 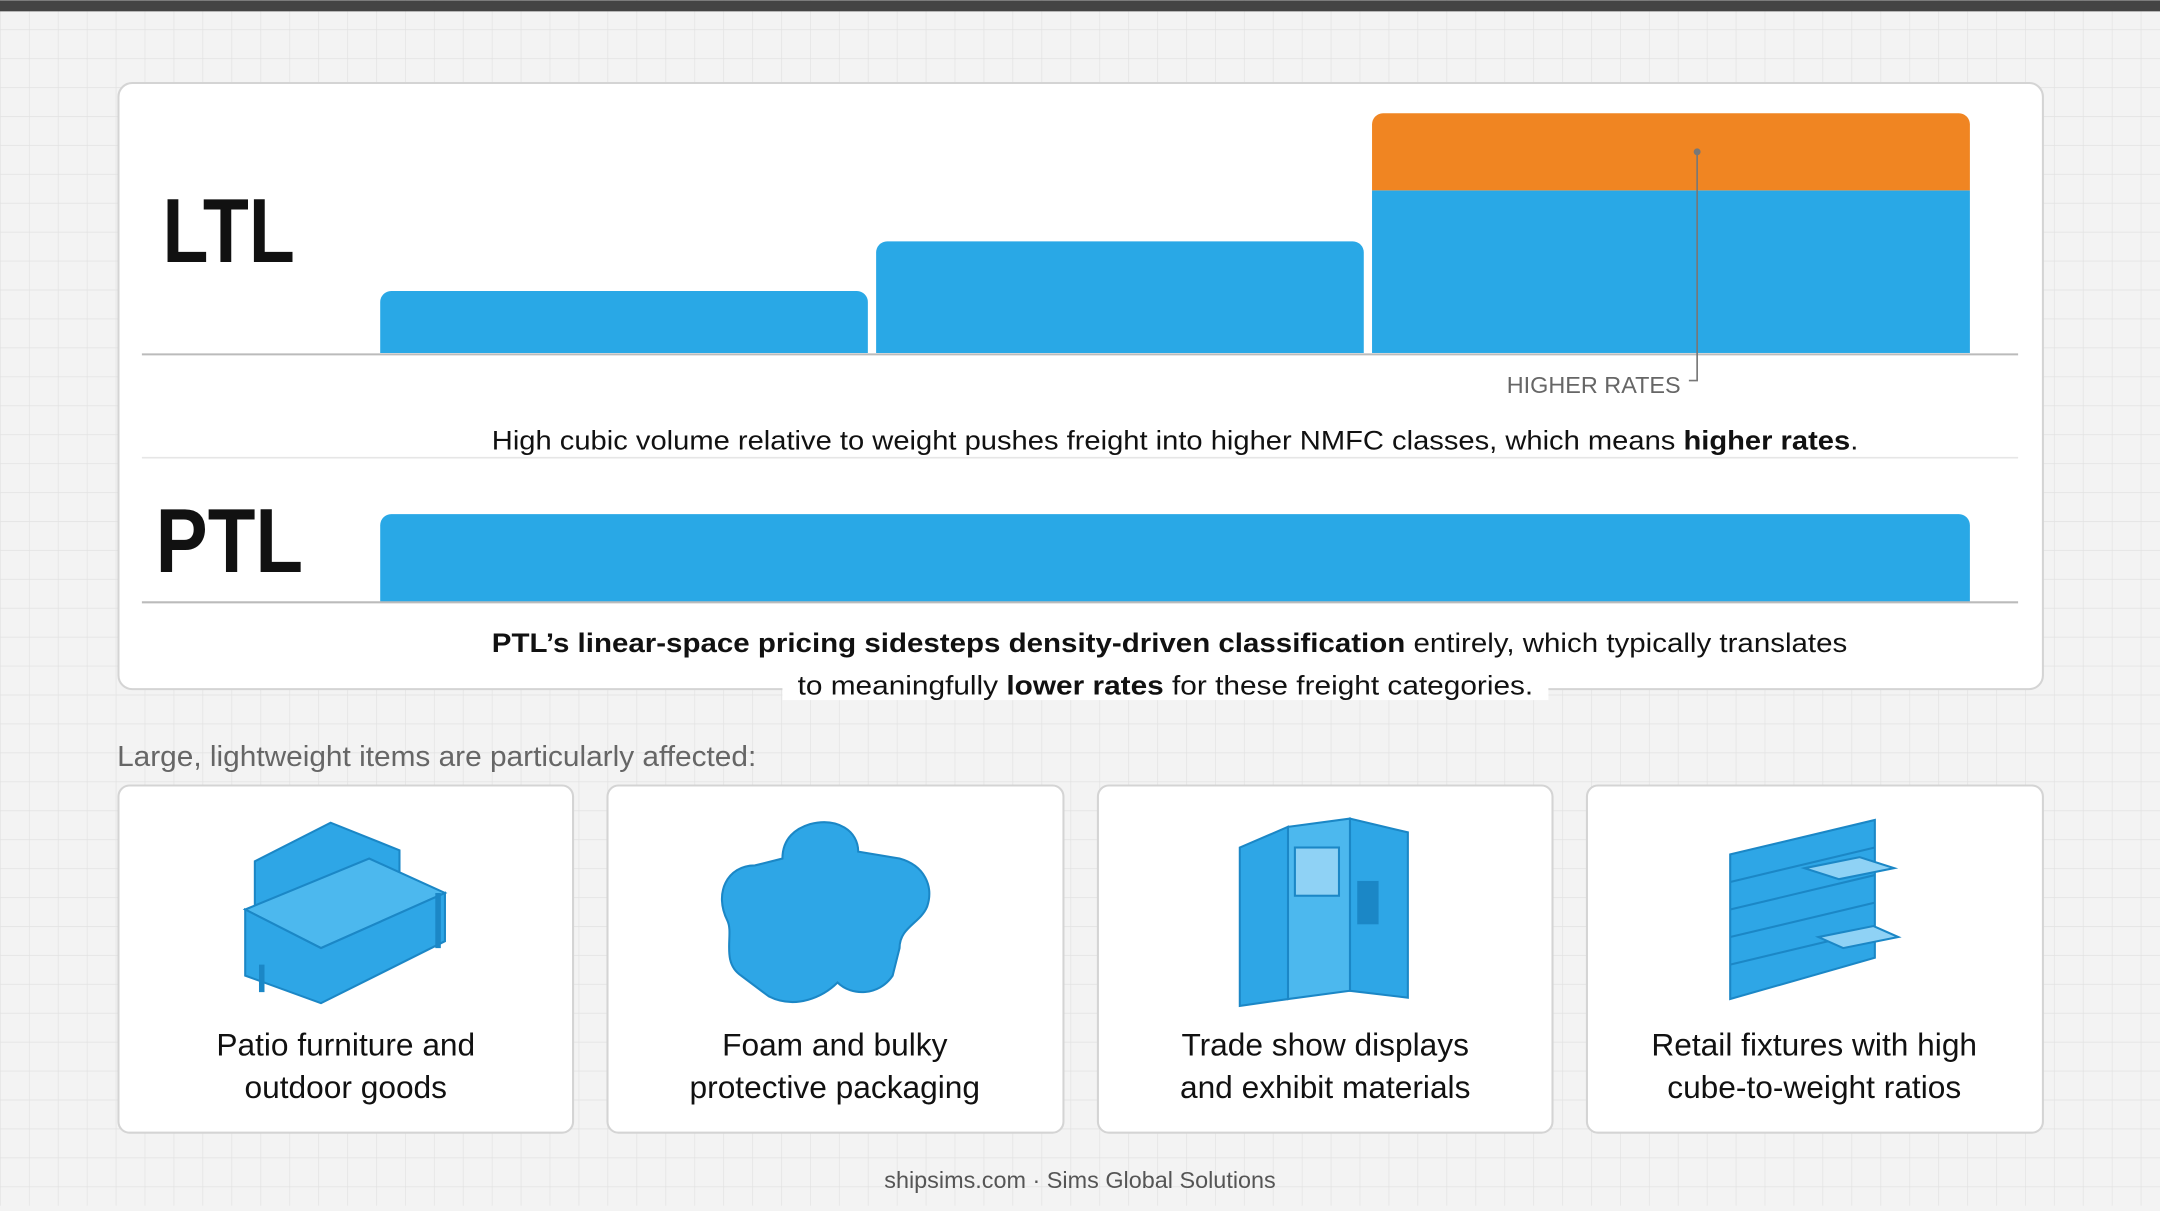 I want to click on item-label: protective packaging, so click(x=835, y=1087).